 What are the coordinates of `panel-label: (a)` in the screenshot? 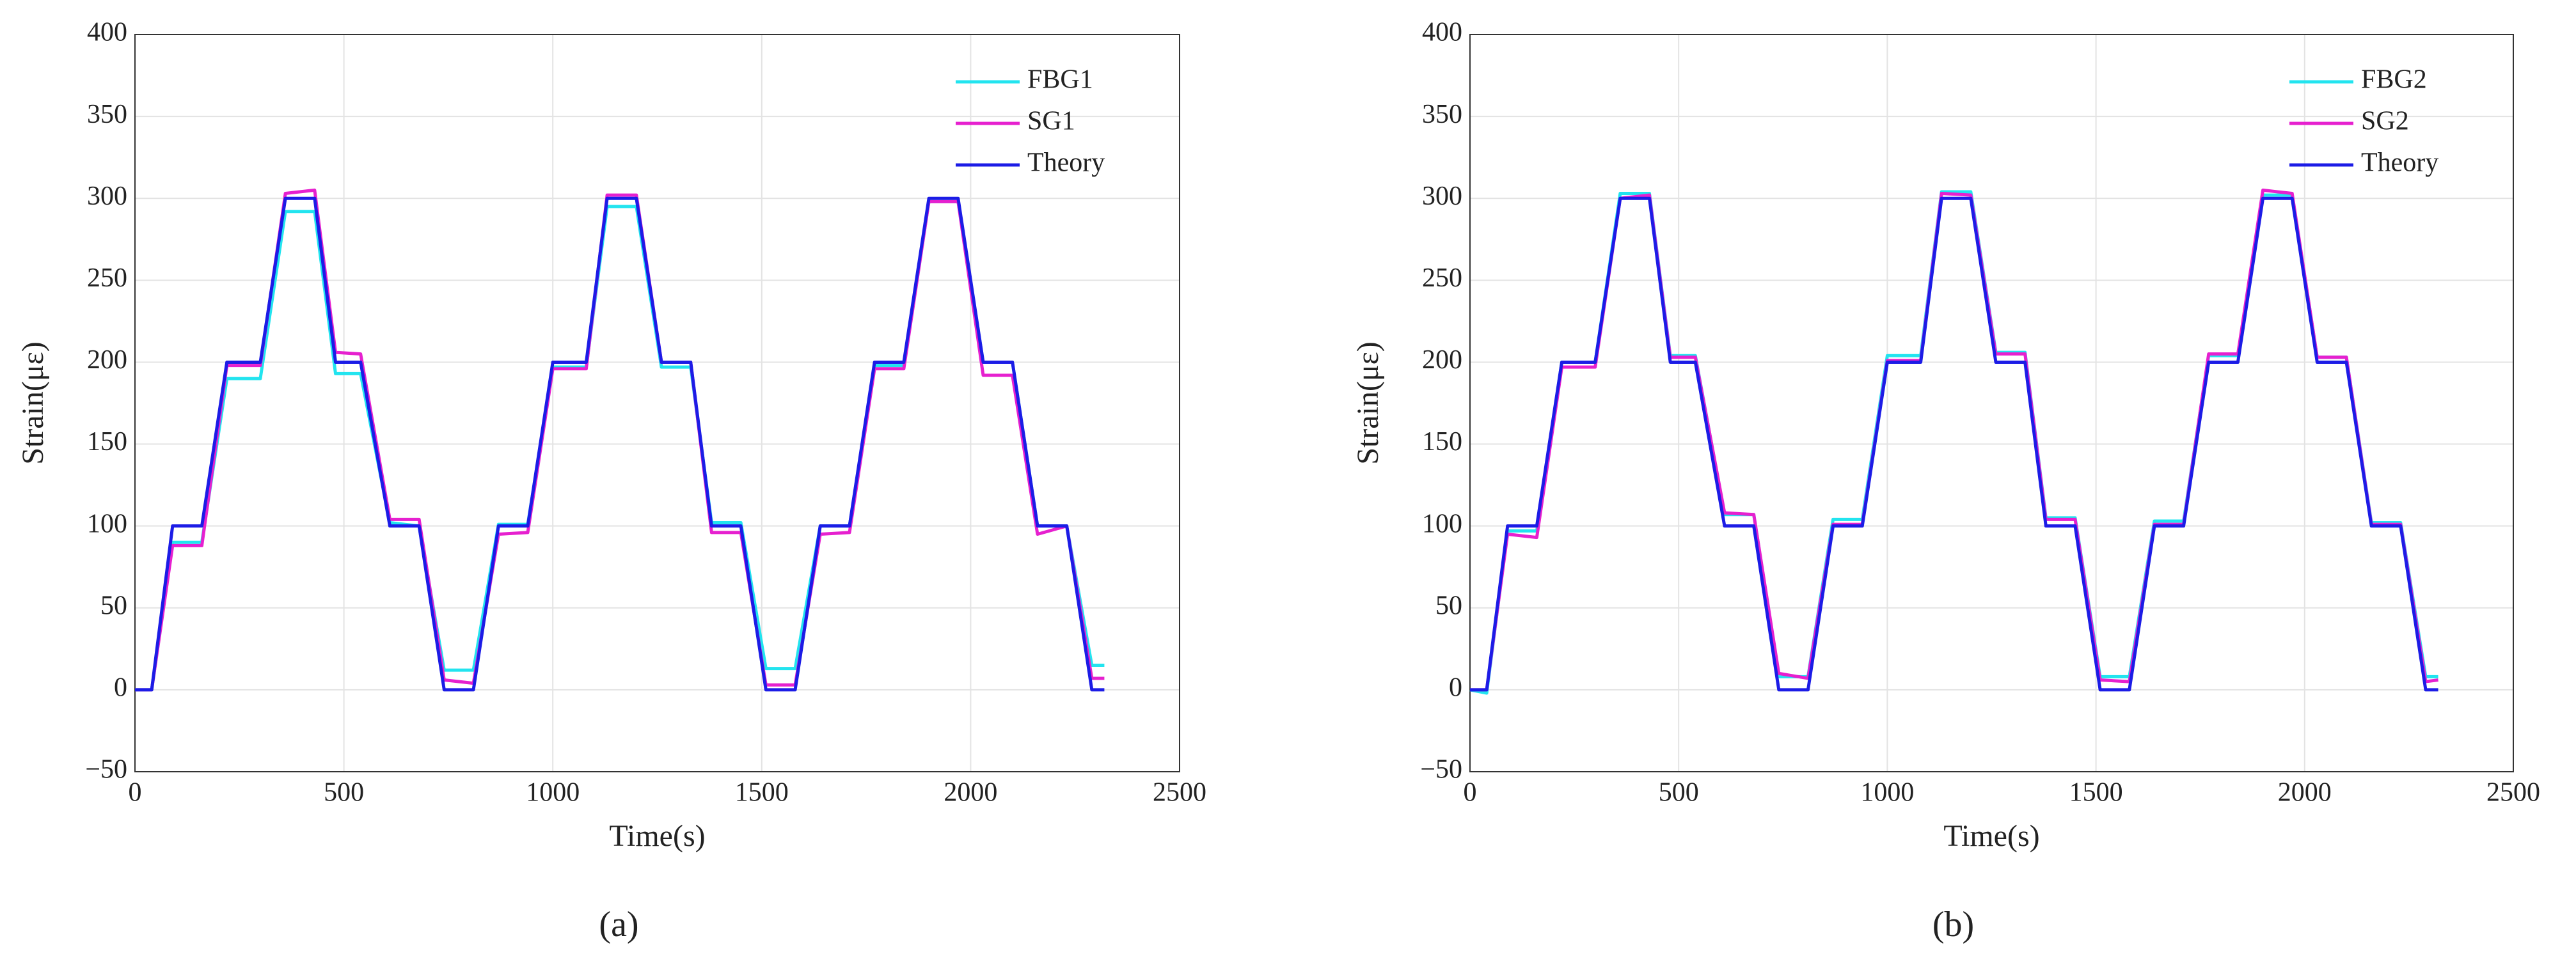 It's located at (618, 925).